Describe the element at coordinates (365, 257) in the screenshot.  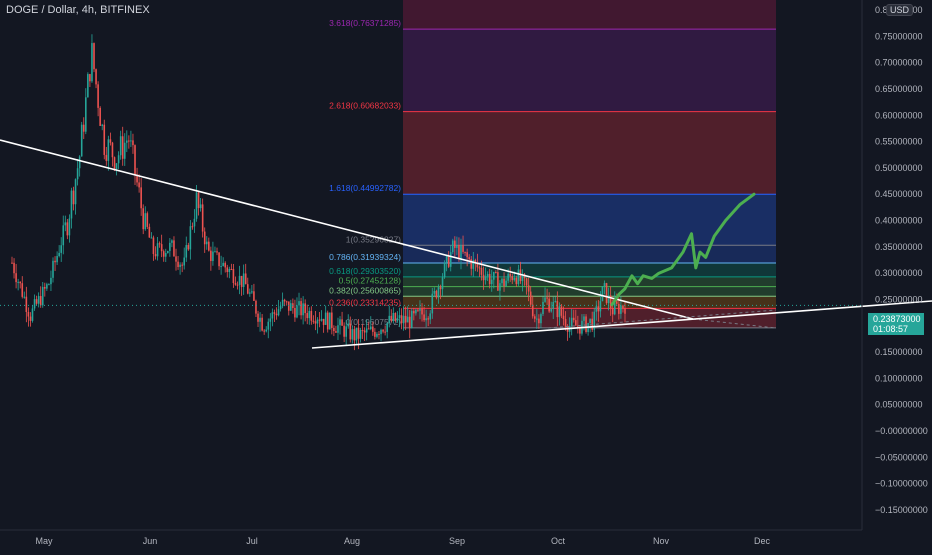
I see `fib-label: 0.786(0.31939324)` at that location.